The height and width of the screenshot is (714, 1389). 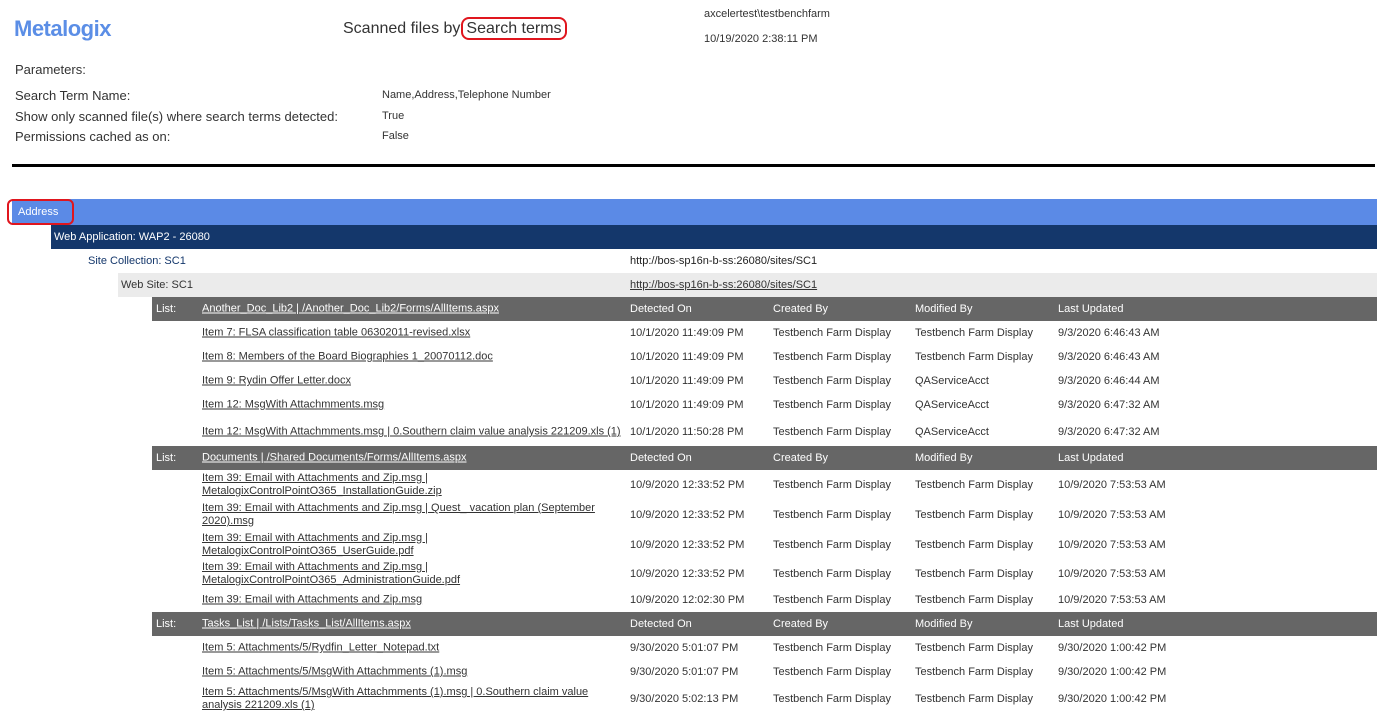 I want to click on separator-line, so click(x=693, y=165).